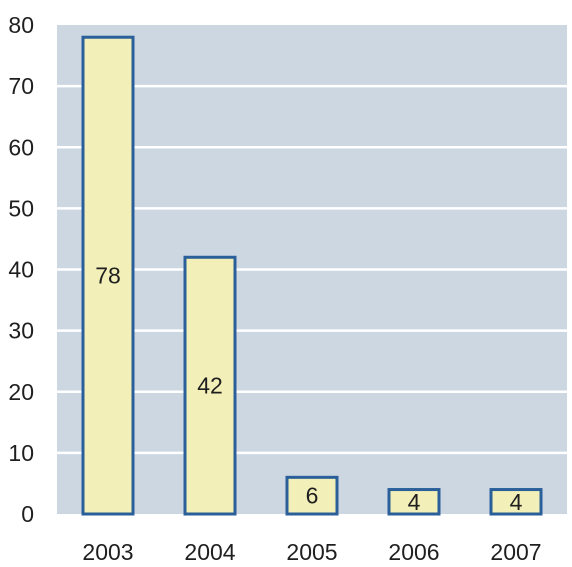 This screenshot has width=572, height=567. I want to click on data-label-2003: 78, so click(108, 276).